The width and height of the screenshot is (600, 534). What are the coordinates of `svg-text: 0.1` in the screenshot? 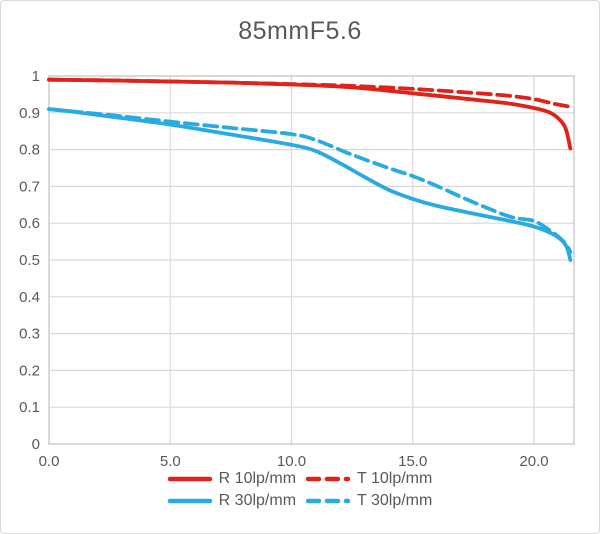 It's located at (29, 407).